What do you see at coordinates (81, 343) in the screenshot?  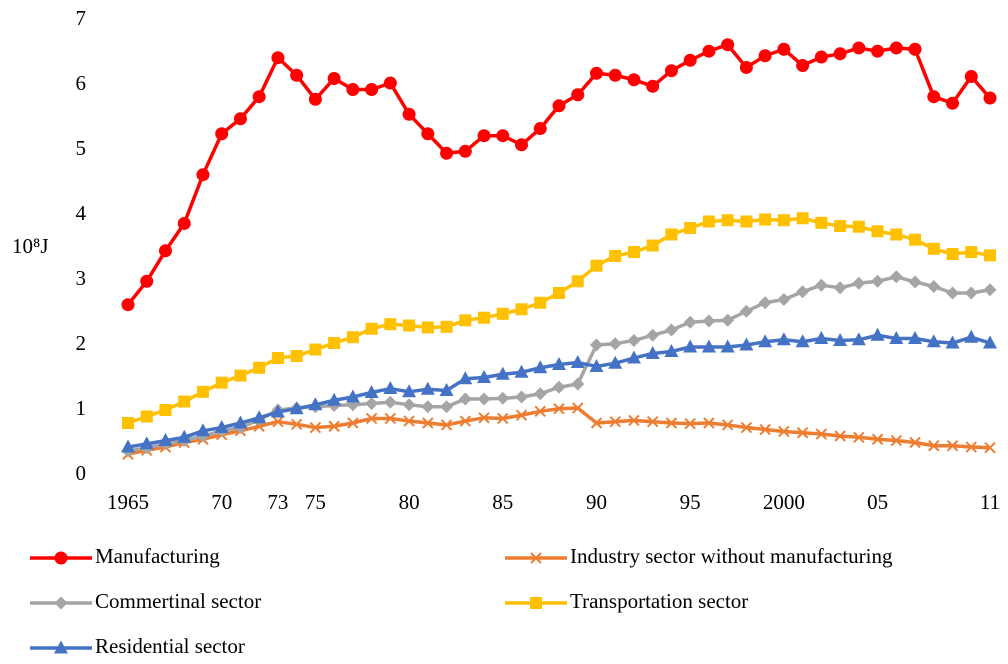 I see `y-tick-label: 2` at bounding box center [81, 343].